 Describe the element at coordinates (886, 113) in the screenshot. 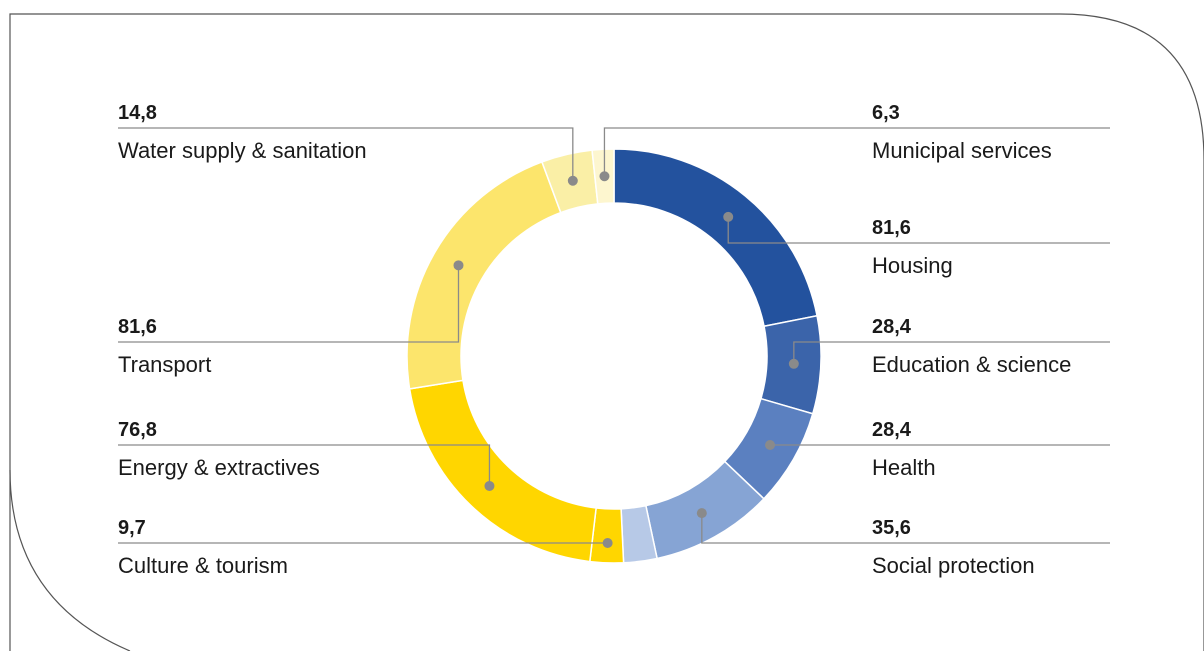

I see `data-label-value-municipal-services: 6,3` at that location.